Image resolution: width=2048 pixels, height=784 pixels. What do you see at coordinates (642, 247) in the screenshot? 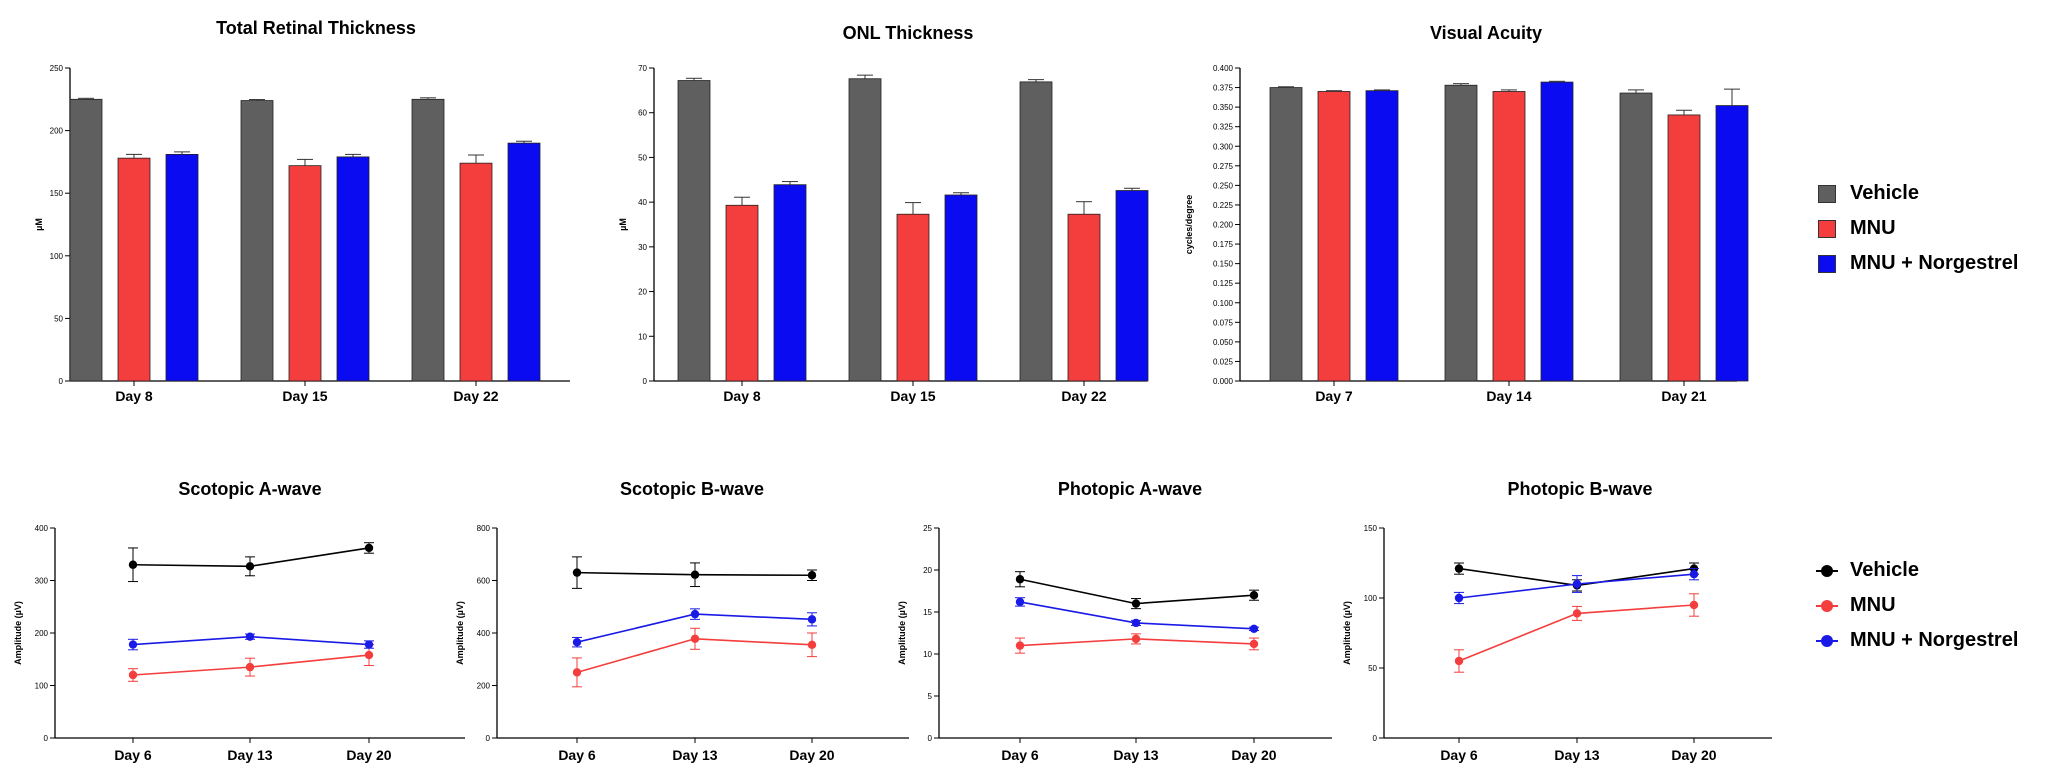
I see `y-tick-label: 30` at bounding box center [642, 247].